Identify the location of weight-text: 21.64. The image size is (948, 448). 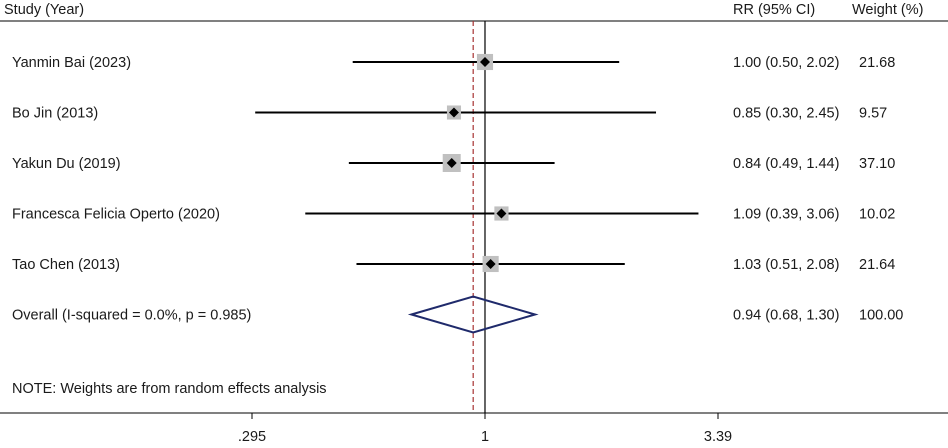
(877, 265).